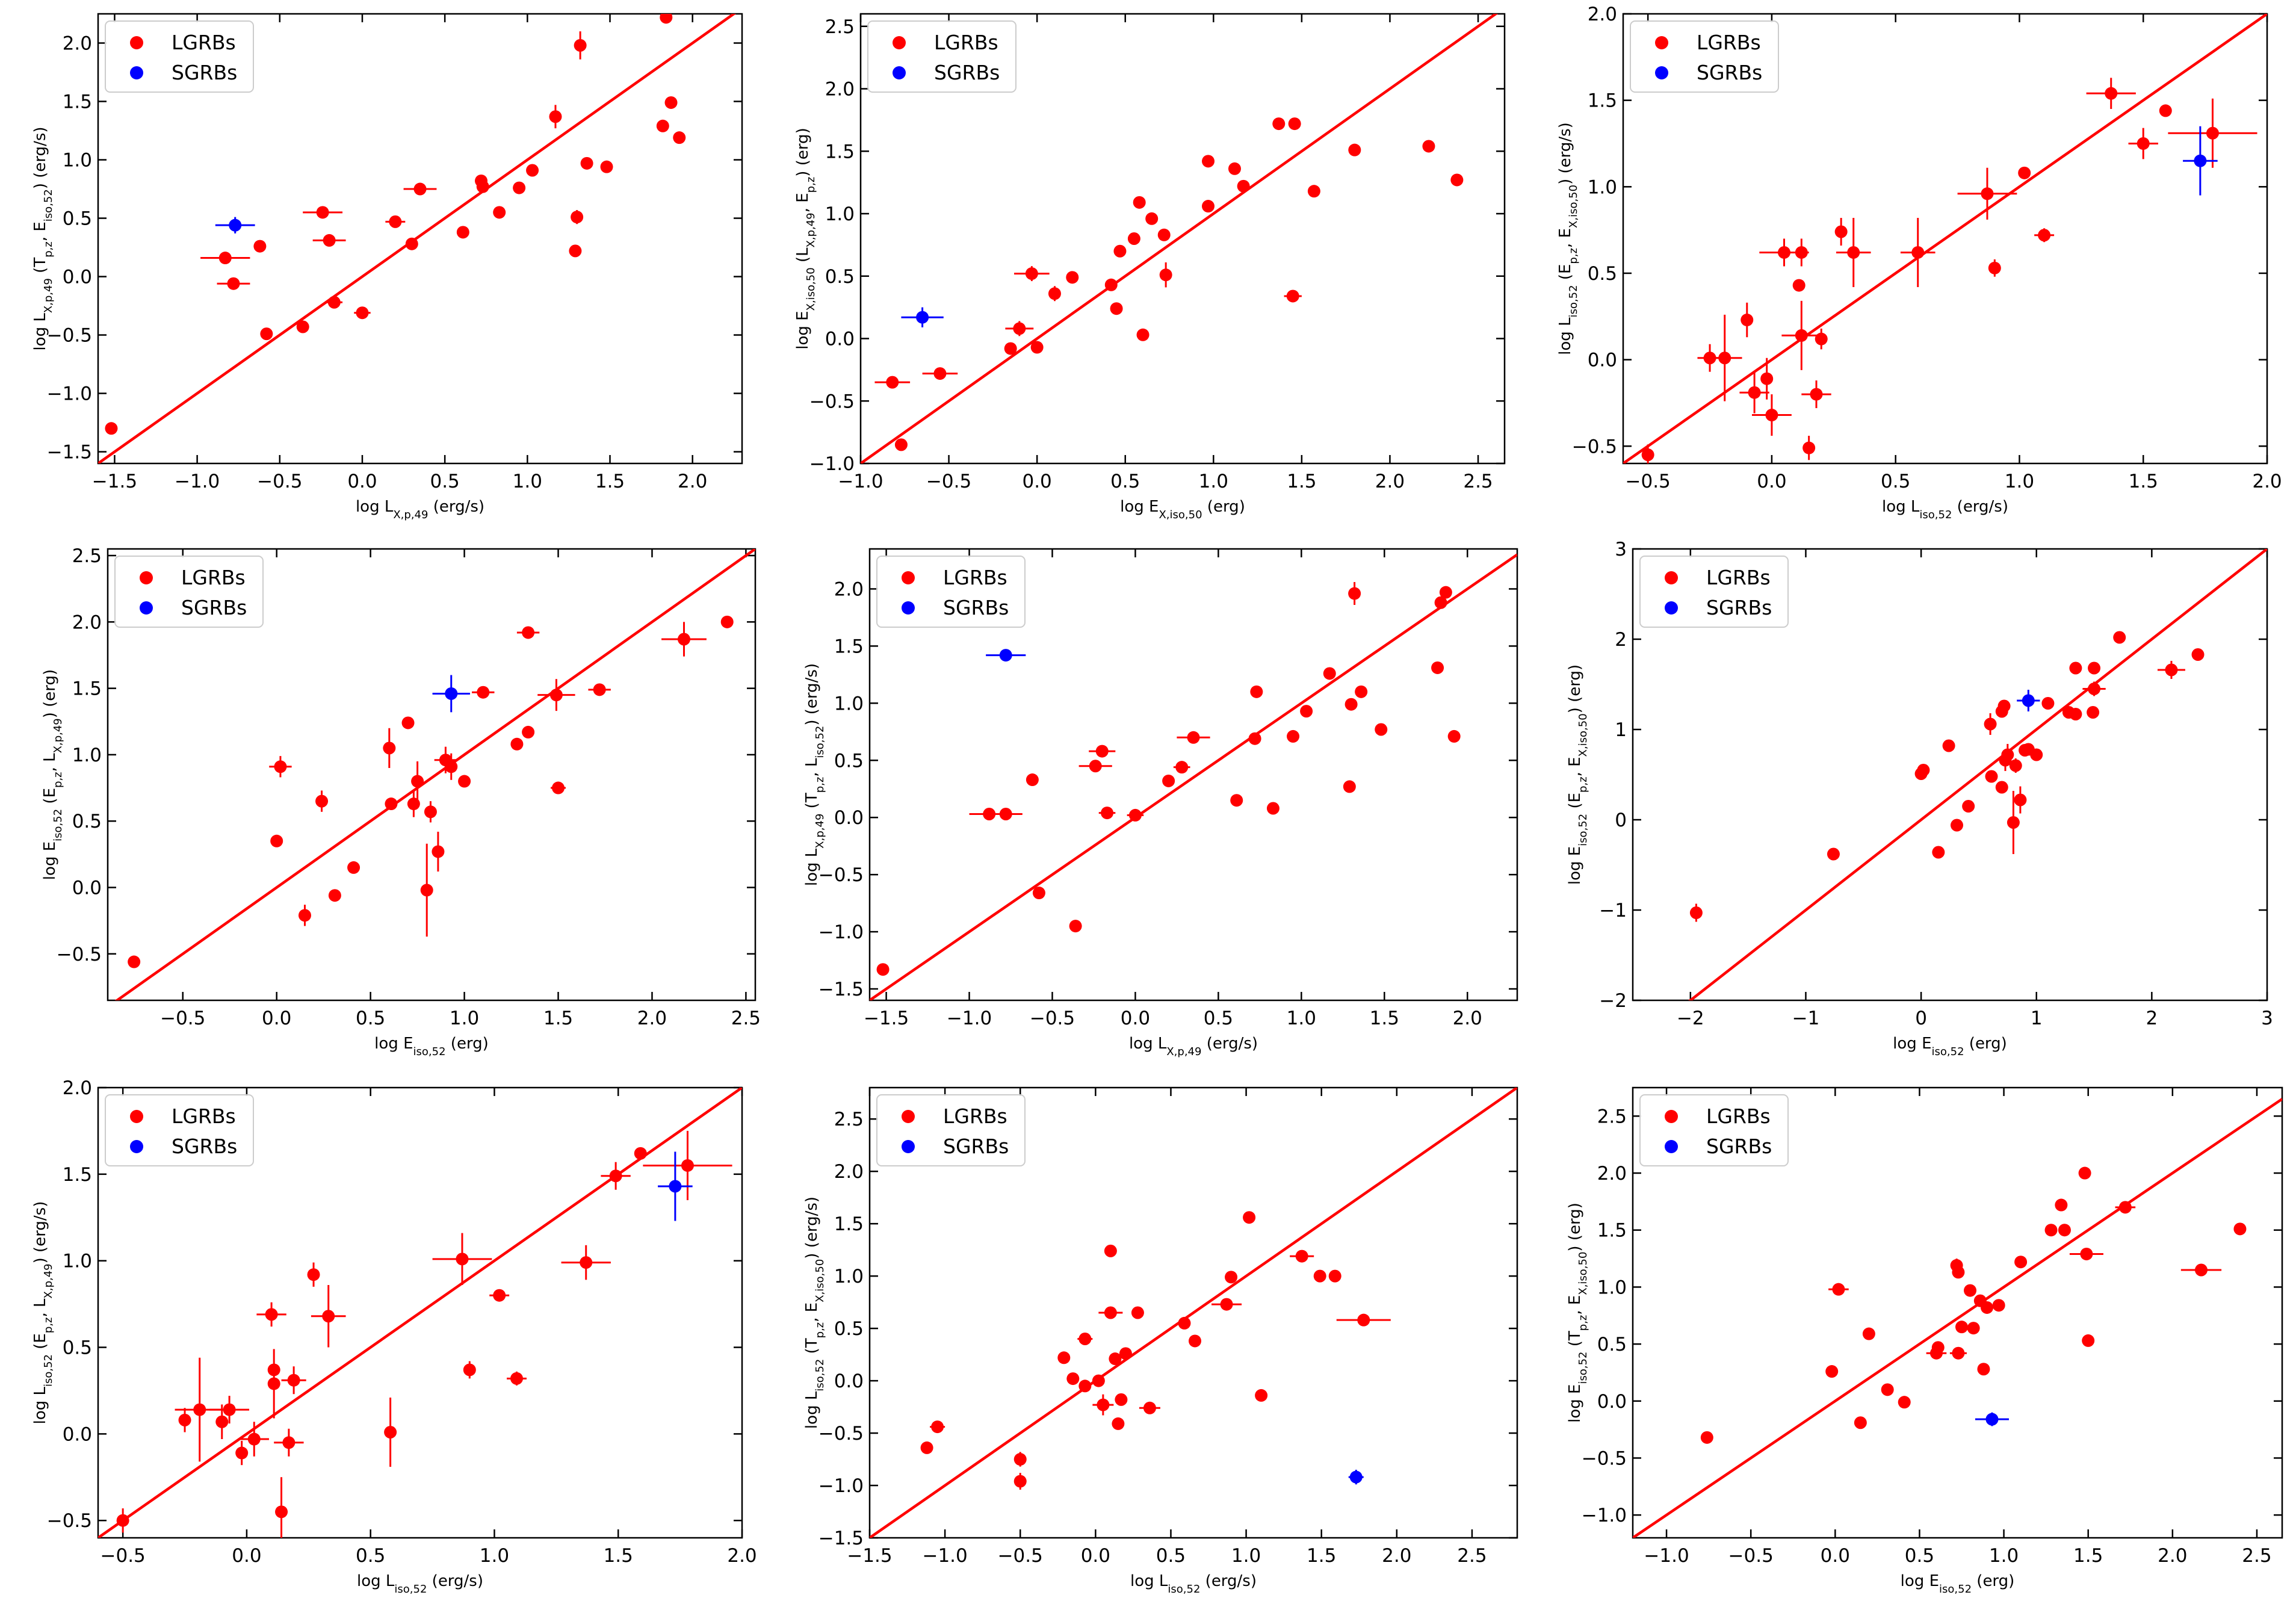 The width and height of the screenshot is (2296, 1598). What do you see at coordinates (840, 214) in the screenshot?
I see `y-tick-label: 1.0` at bounding box center [840, 214].